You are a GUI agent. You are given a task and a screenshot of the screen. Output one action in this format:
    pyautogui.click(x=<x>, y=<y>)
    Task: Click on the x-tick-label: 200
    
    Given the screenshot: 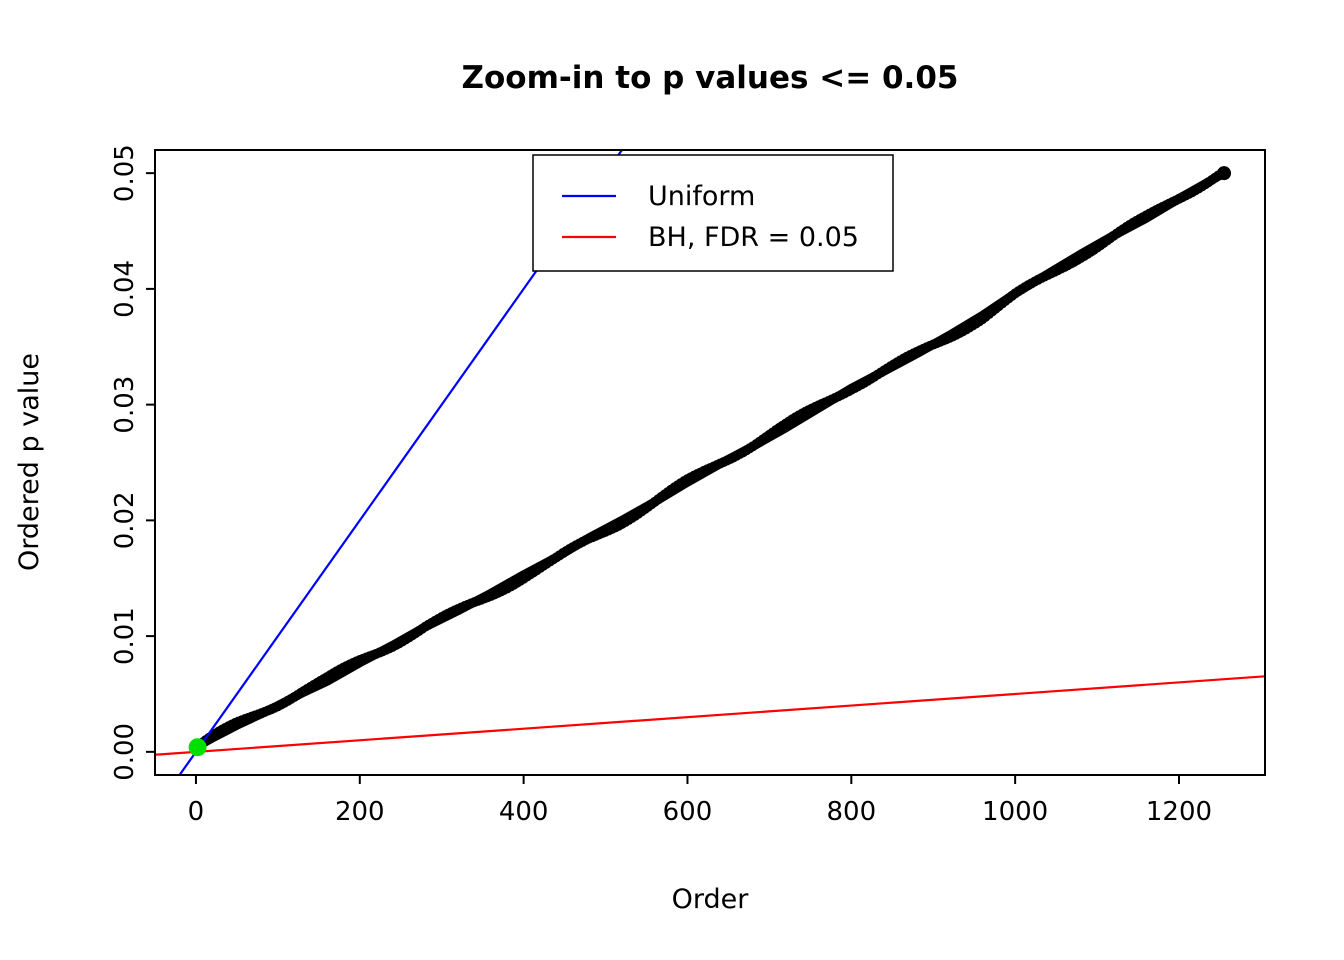 What is the action you would take?
    pyautogui.click(x=360, y=812)
    